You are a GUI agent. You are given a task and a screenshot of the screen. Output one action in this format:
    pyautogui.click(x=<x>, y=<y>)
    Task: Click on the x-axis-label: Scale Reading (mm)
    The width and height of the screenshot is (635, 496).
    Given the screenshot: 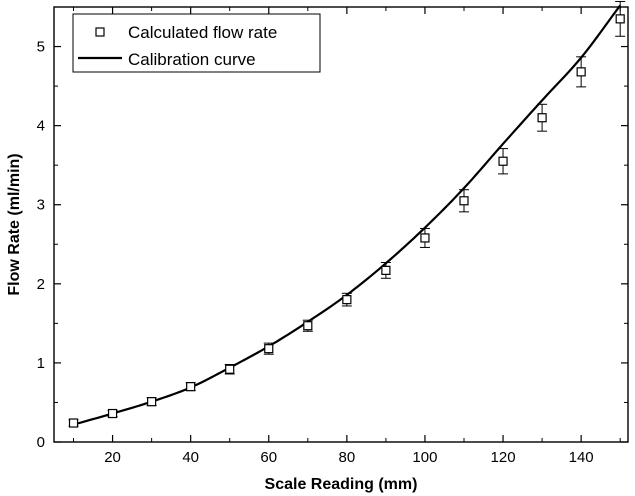 What is the action you would take?
    pyautogui.click(x=341, y=484)
    